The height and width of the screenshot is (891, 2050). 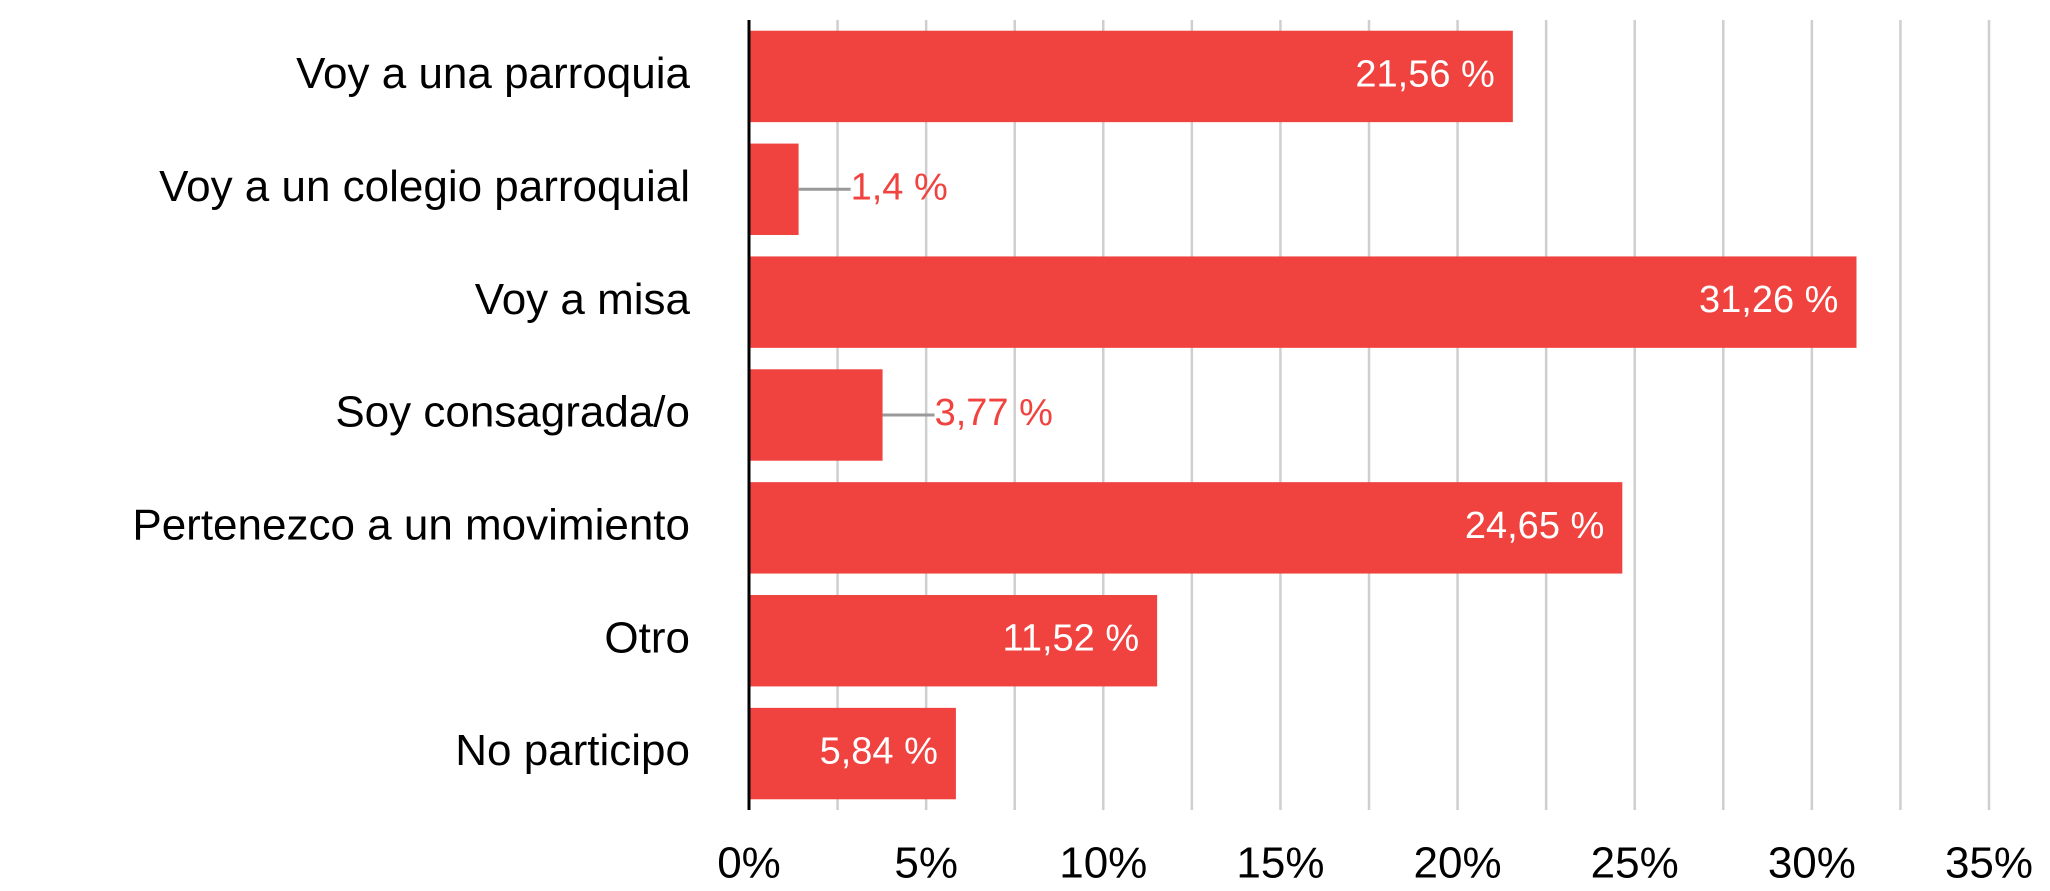 What do you see at coordinates (1103, 863) in the screenshot?
I see `x-tick-label: 10%` at bounding box center [1103, 863].